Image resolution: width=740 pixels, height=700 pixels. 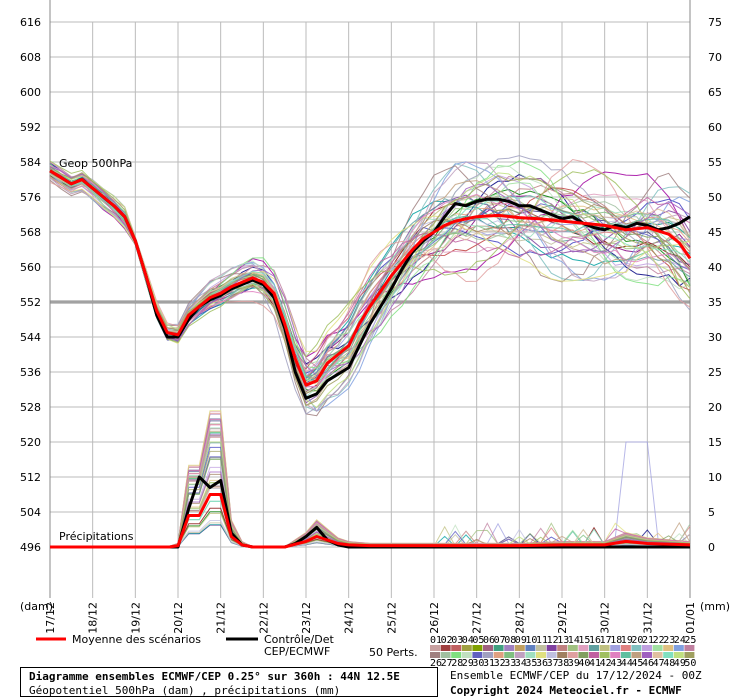 I want to click on perts-number: 30, so click(x=478, y=663).